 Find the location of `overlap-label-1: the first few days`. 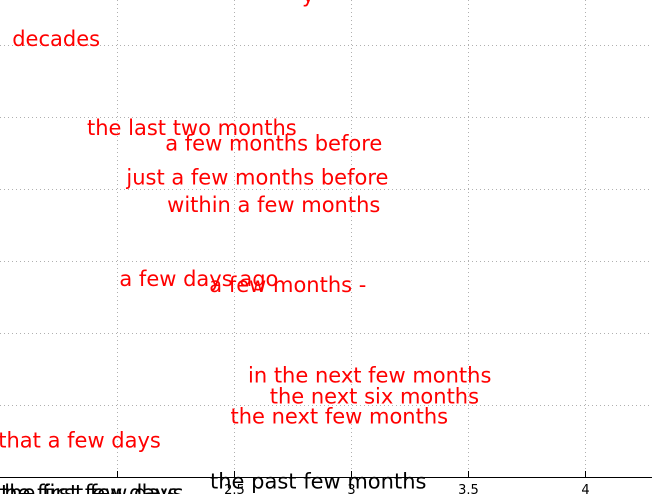

overlap-label-1: the first few days is located at coordinates (92, 487).